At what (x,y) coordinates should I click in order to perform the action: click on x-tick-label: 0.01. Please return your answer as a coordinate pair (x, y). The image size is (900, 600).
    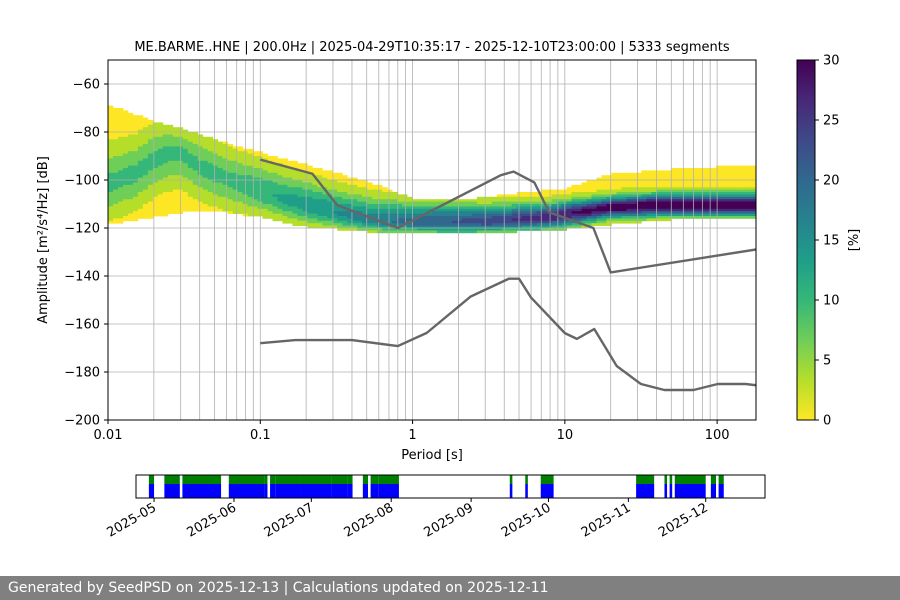
    Looking at the image, I should click on (108, 435).